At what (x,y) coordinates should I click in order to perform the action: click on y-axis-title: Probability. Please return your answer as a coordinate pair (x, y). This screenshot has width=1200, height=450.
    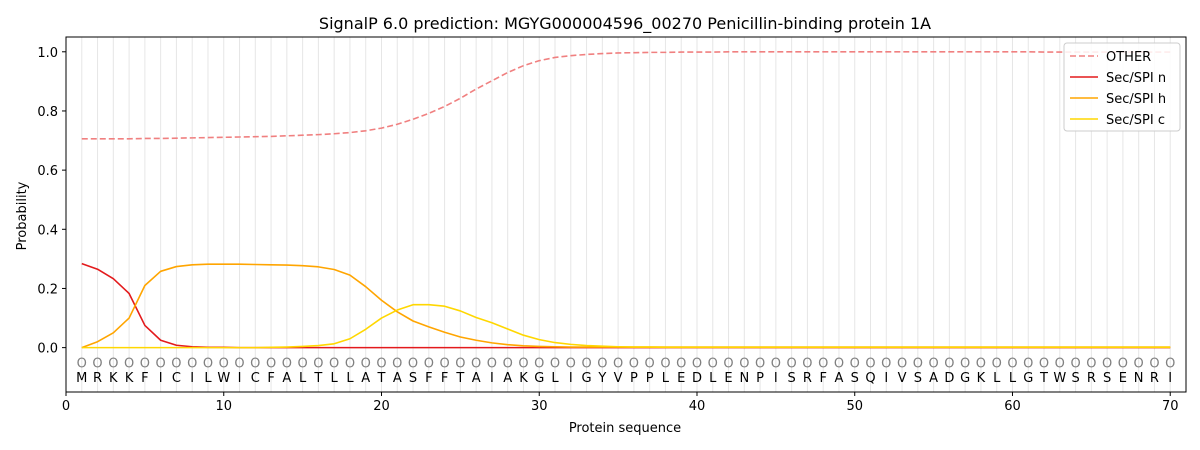
    Looking at the image, I should click on (22, 215).